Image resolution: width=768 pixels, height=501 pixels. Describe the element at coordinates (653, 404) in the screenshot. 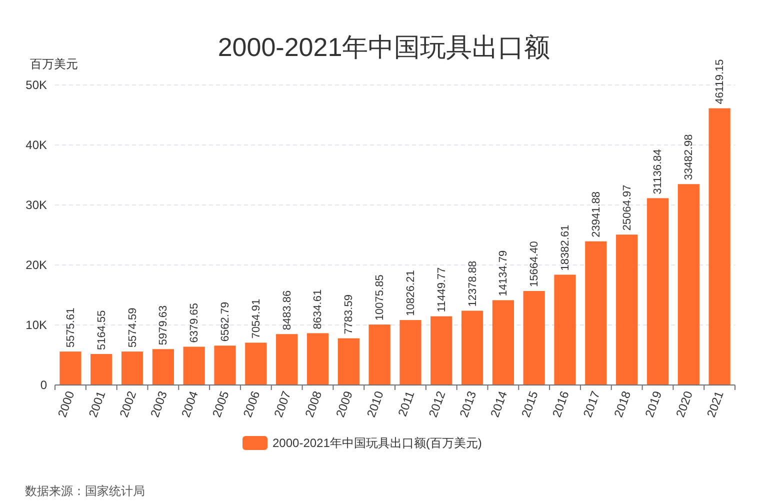

I see `x-tick-label: 2019` at that location.